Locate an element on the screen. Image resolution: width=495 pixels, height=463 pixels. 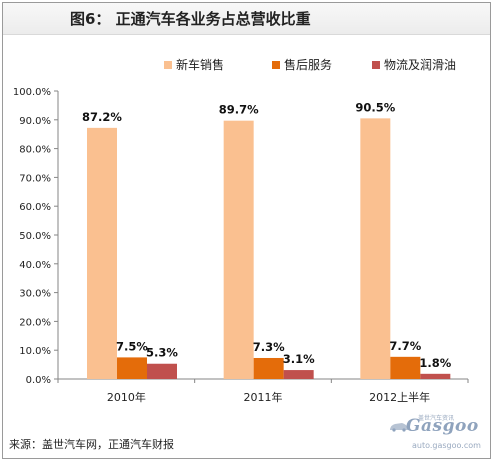
y-tick-label: 30.0% is located at coordinates (35, 294).